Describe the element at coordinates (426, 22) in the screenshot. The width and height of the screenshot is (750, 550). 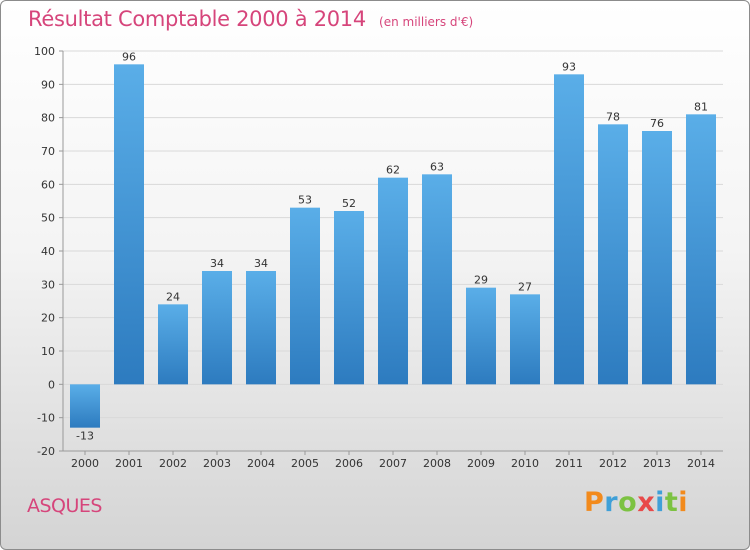
I see `chart-subtitle: (en milliers d'€)` at that location.